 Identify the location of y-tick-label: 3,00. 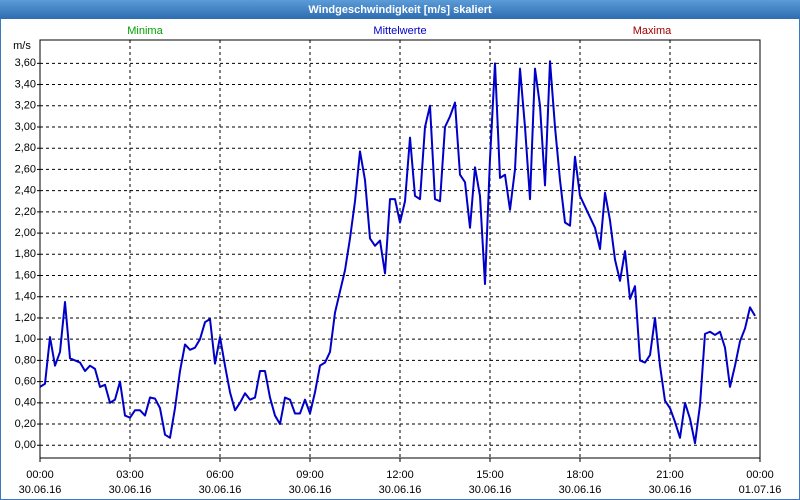
(25, 127).